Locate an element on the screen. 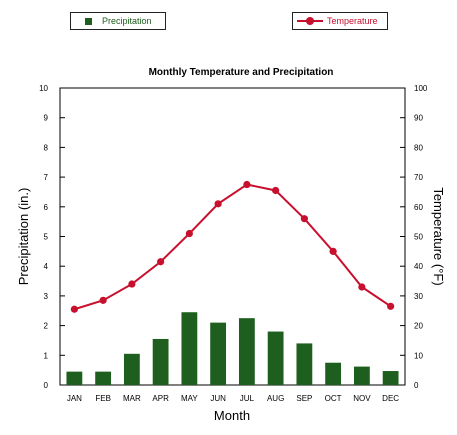 The image size is (457, 435). right-tick-label: 40 is located at coordinates (418, 266).